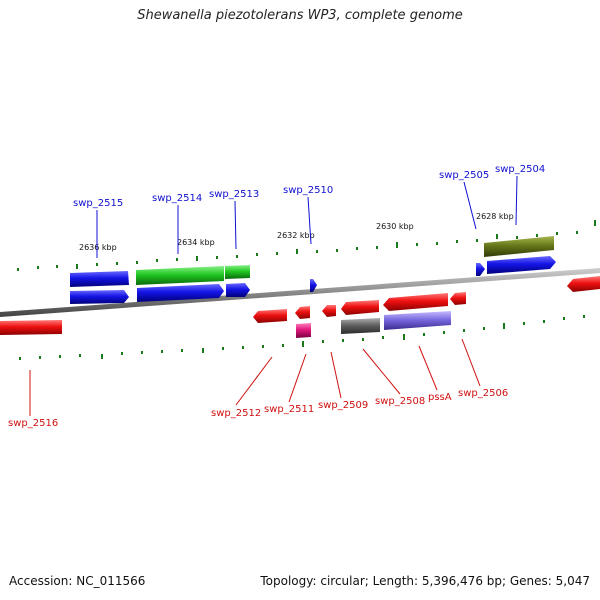 This screenshot has width=600, height=600. Describe the element at coordinates (400, 401) in the screenshot. I see `gene-label-swp-2508: swp_2508` at that location.